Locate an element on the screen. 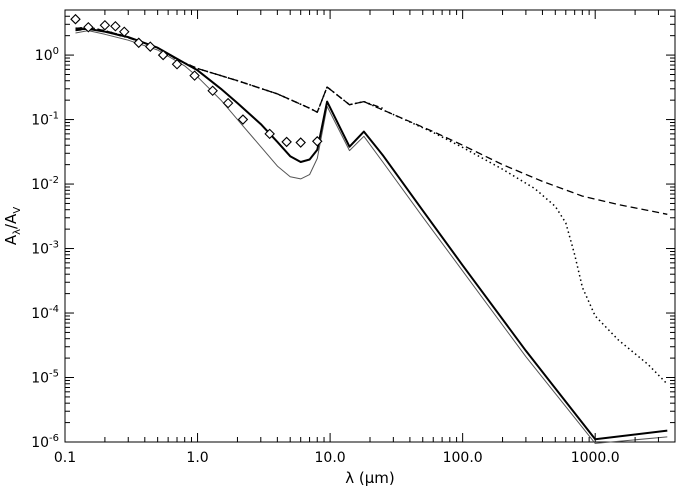 The height and width of the screenshot is (489, 686). y-tick-label: 10⁻¹ is located at coordinates (45, 120).